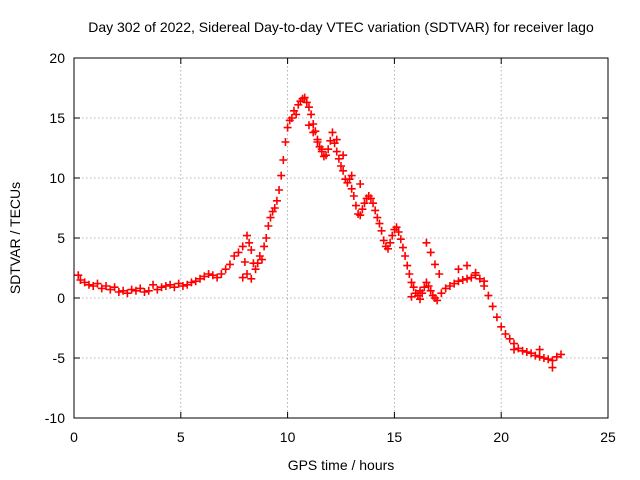  What do you see at coordinates (608, 437) in the screenshot?
I see `x-tick-label: 25` at bounding box center [608, 437].